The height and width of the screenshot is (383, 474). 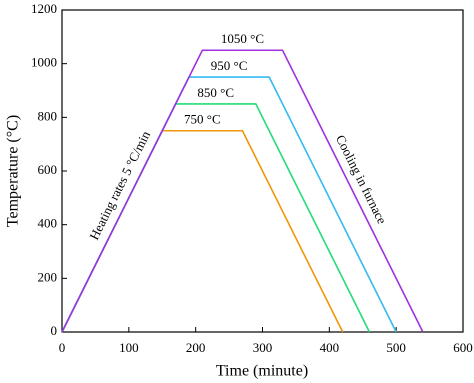 I want to click on y-tick-label: 400, so click(x=48, y=223).